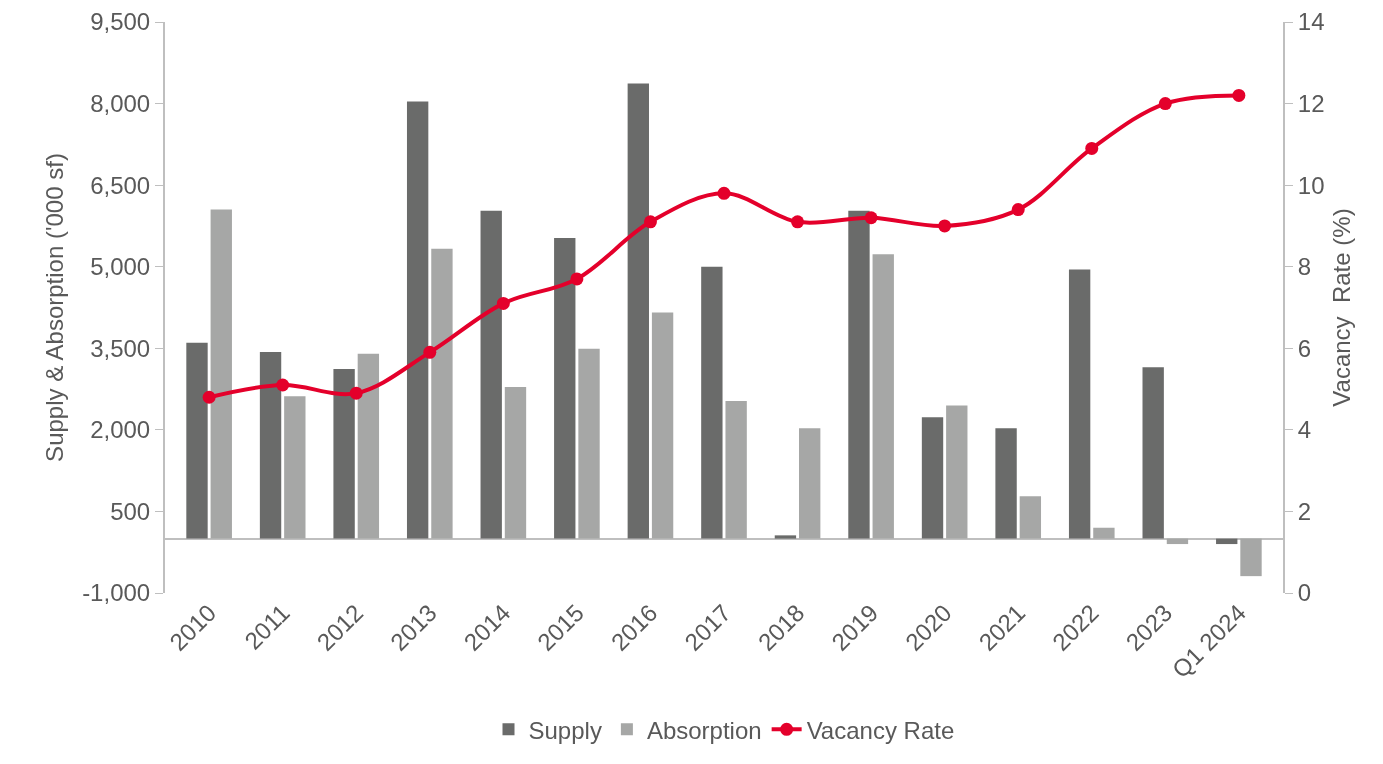 The width and height of the screenshot is (1383, 764). What do you see at coordinates (116, 593) in the screenshot?
I see `y-tick-label: -1,000` at bounding box center [116, 593].